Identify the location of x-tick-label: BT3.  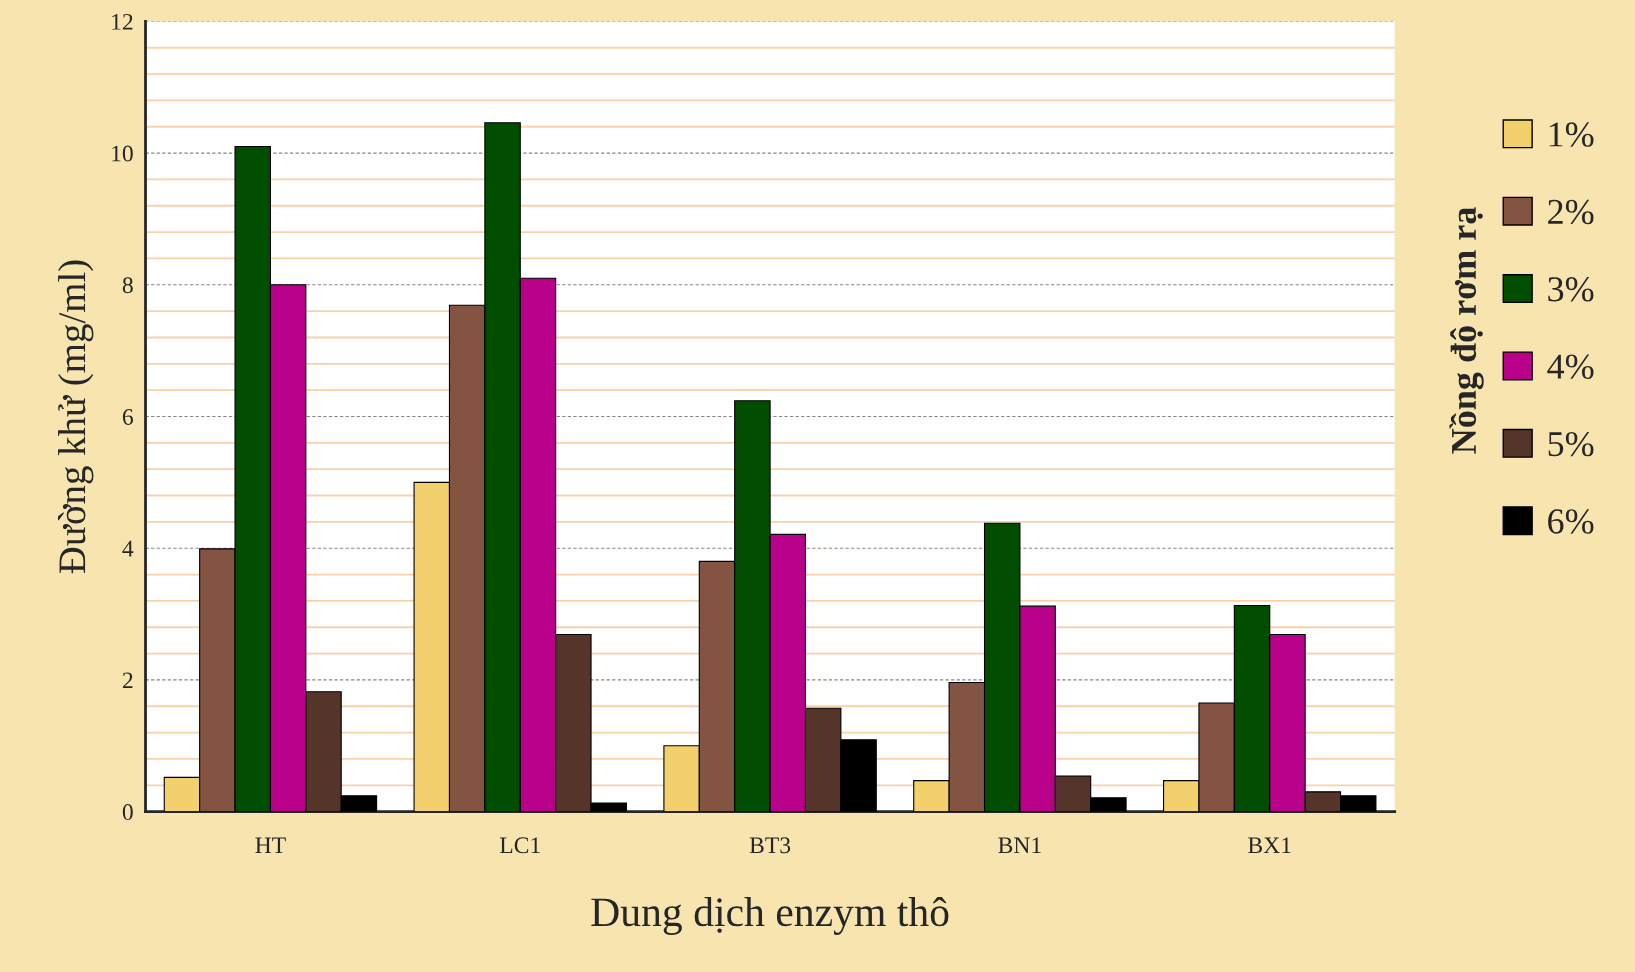
(770, 845).